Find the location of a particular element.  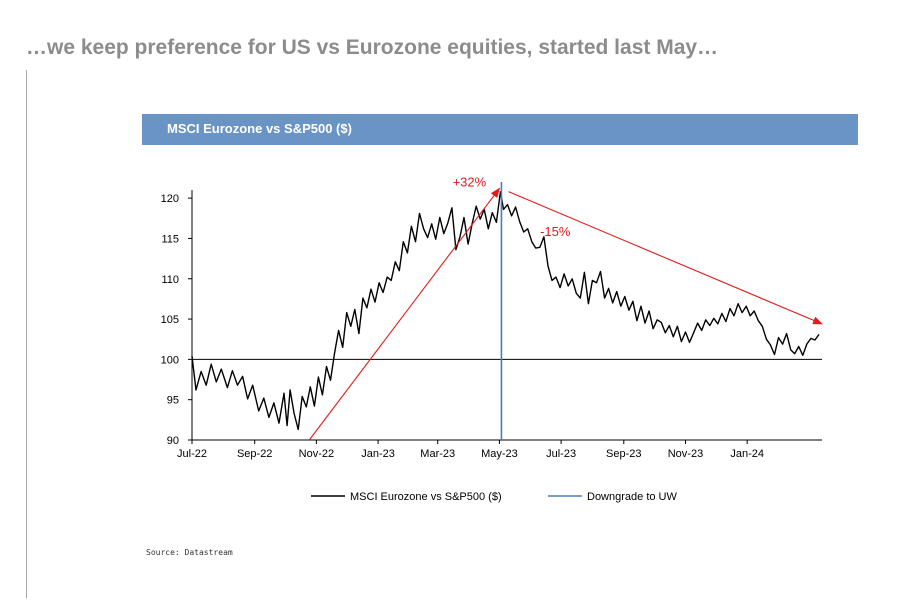

source-note: Source: Datastream is located at coordinates (189, 552).